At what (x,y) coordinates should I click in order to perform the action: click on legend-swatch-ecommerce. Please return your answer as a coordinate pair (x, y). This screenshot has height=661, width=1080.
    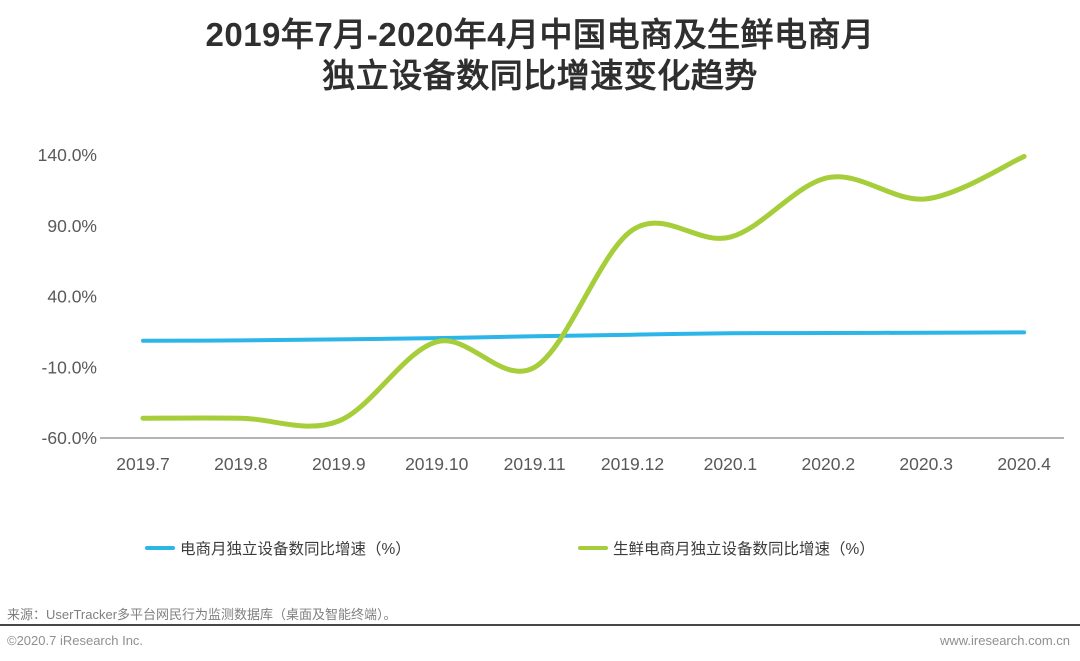
    Looking at the image, I should click on (160, 548).